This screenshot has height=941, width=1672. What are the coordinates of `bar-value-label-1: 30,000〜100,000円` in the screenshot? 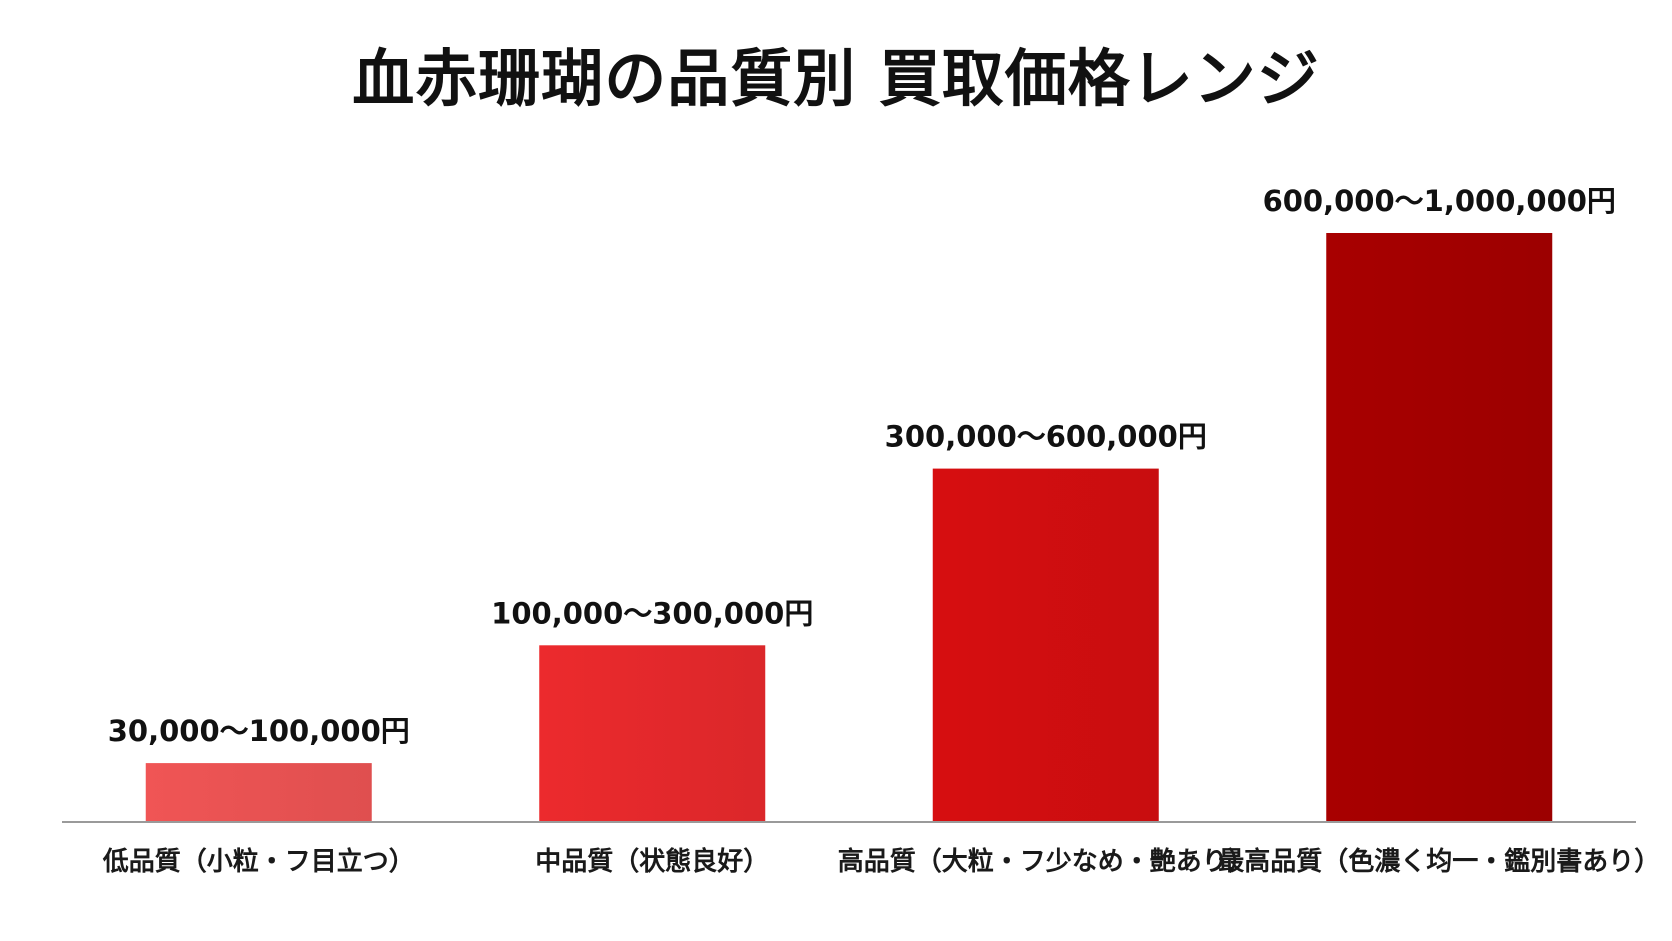 It's located at (259, 731).